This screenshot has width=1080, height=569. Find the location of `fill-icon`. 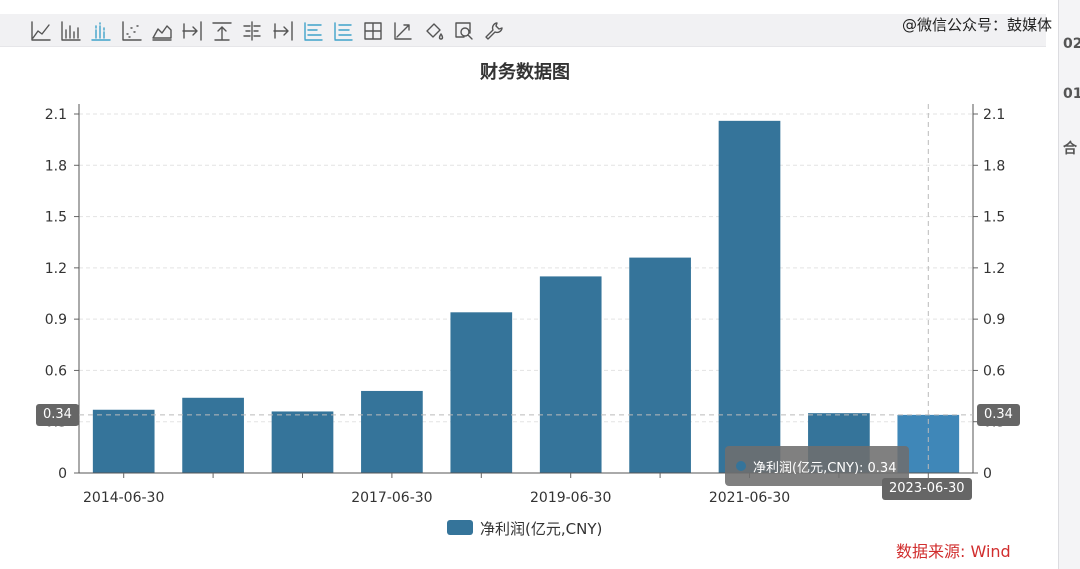

fill-icon is located at coordinates (434, 31).